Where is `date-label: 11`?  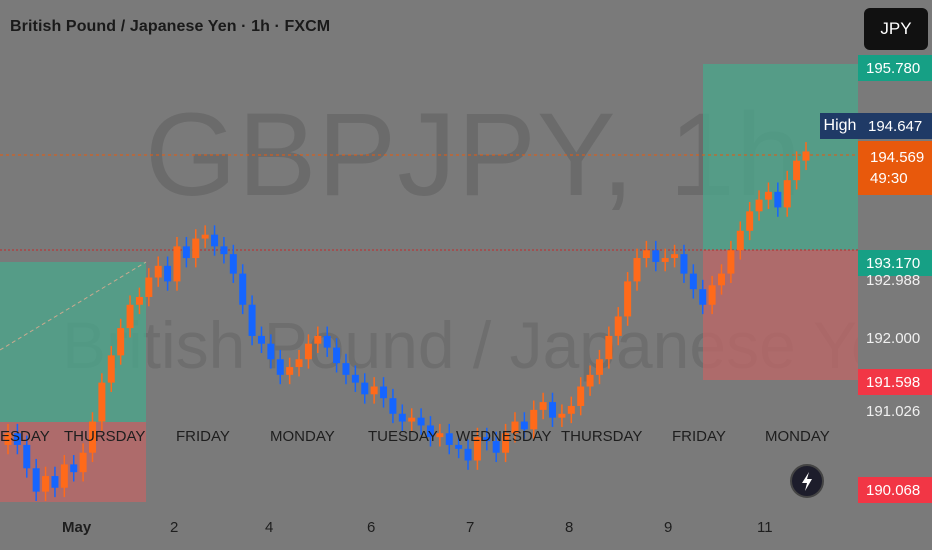
date-label: 11 is located at coordinates (765, 527).